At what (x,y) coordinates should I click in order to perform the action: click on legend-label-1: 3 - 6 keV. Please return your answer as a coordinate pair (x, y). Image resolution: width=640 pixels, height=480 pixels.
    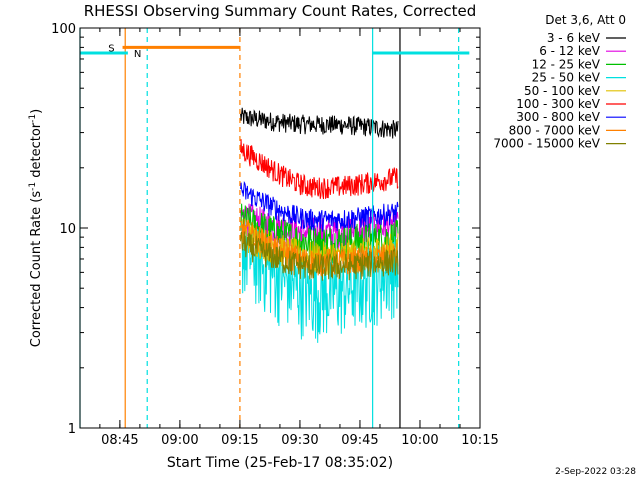
    Looking at the image, I should click on (574, 38).